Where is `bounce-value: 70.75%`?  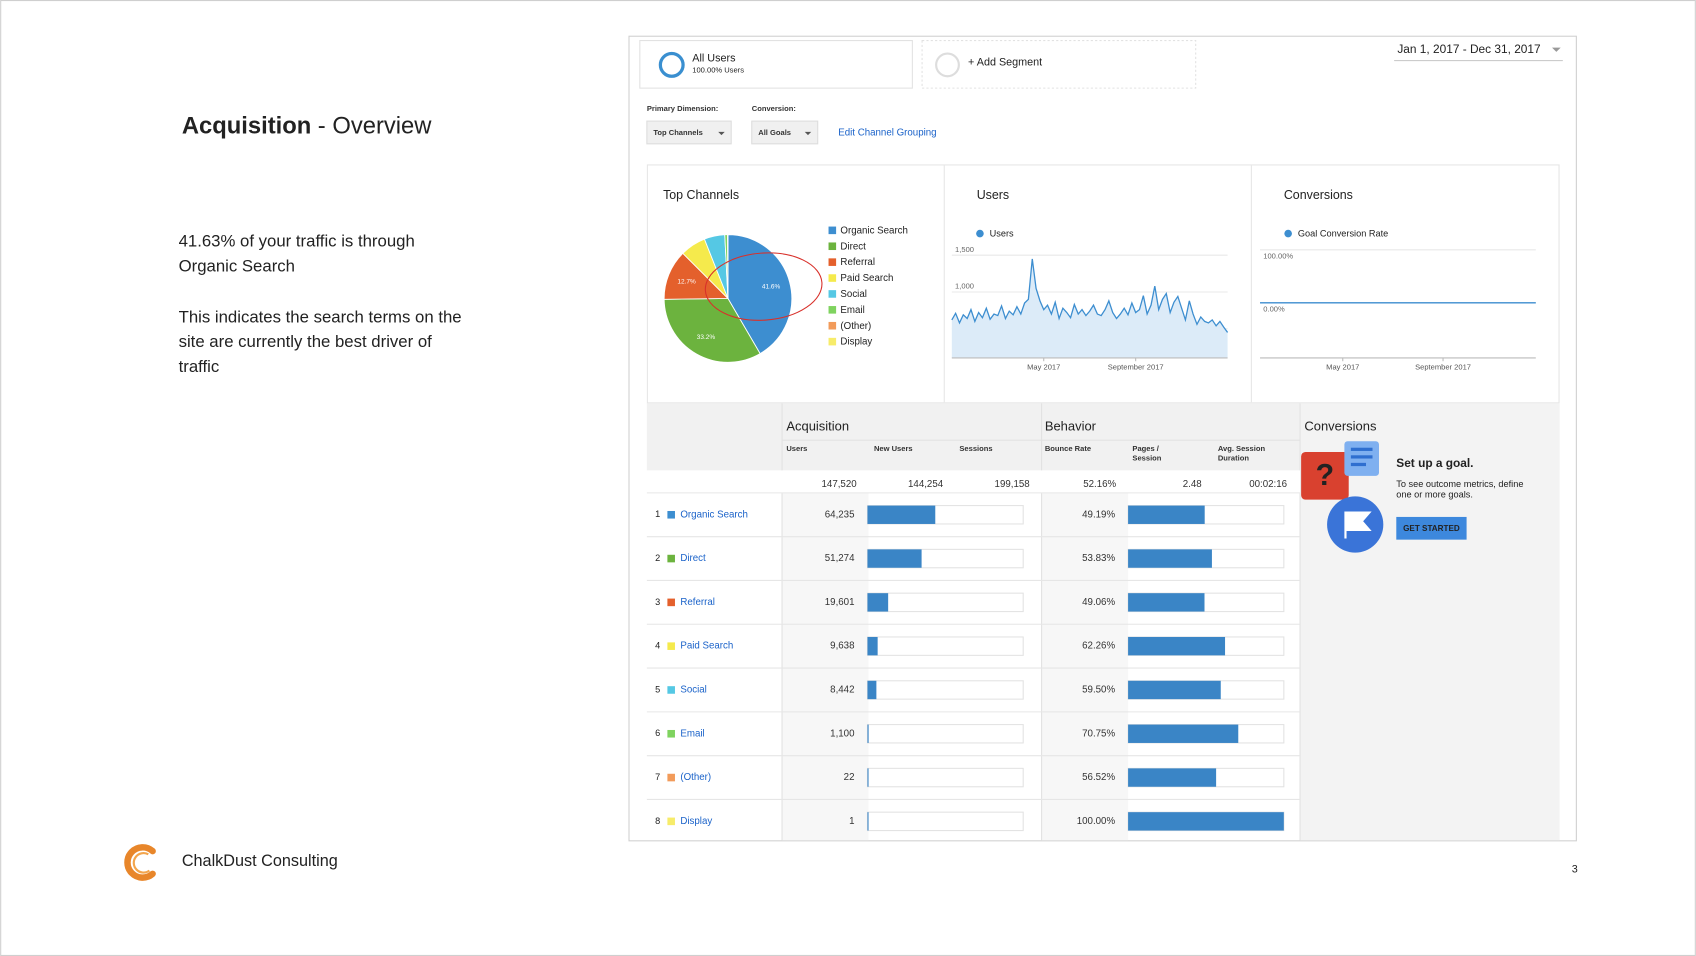 bounce-value: 70.75% is located at coordinates (1098, 733).